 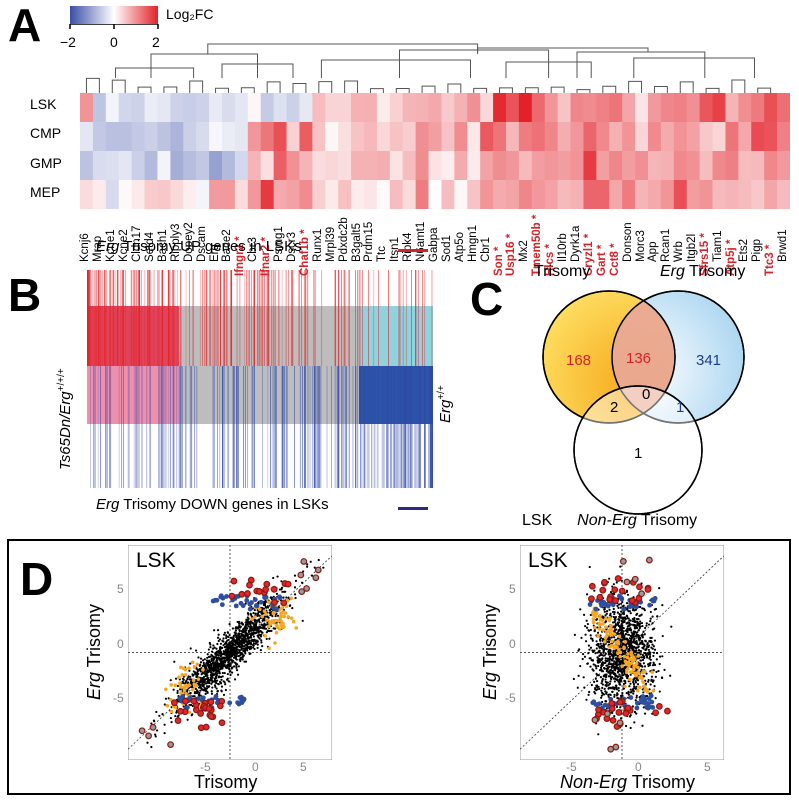 What do you see at coordinates (548, 560) in the screenshot?
I see `scatter2-title: LSK` at bounding box center [548, 560].